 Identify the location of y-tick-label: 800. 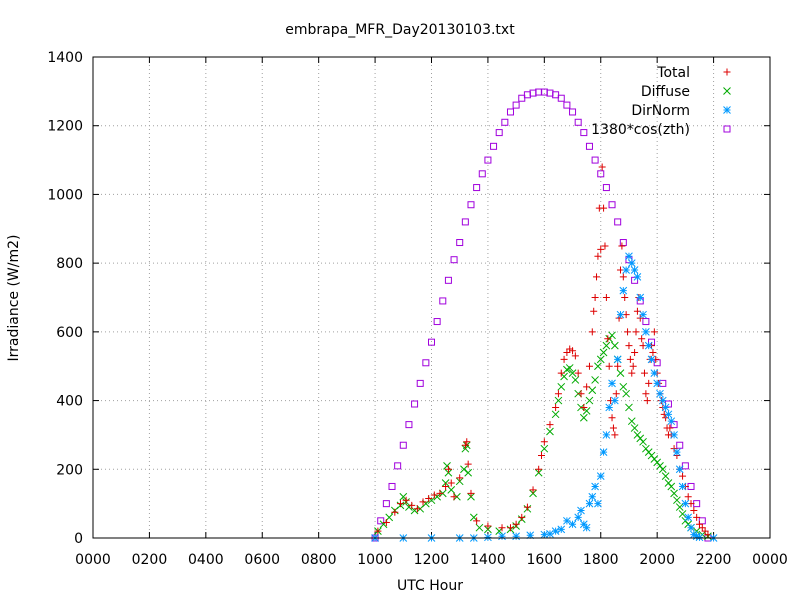
(69, 264).